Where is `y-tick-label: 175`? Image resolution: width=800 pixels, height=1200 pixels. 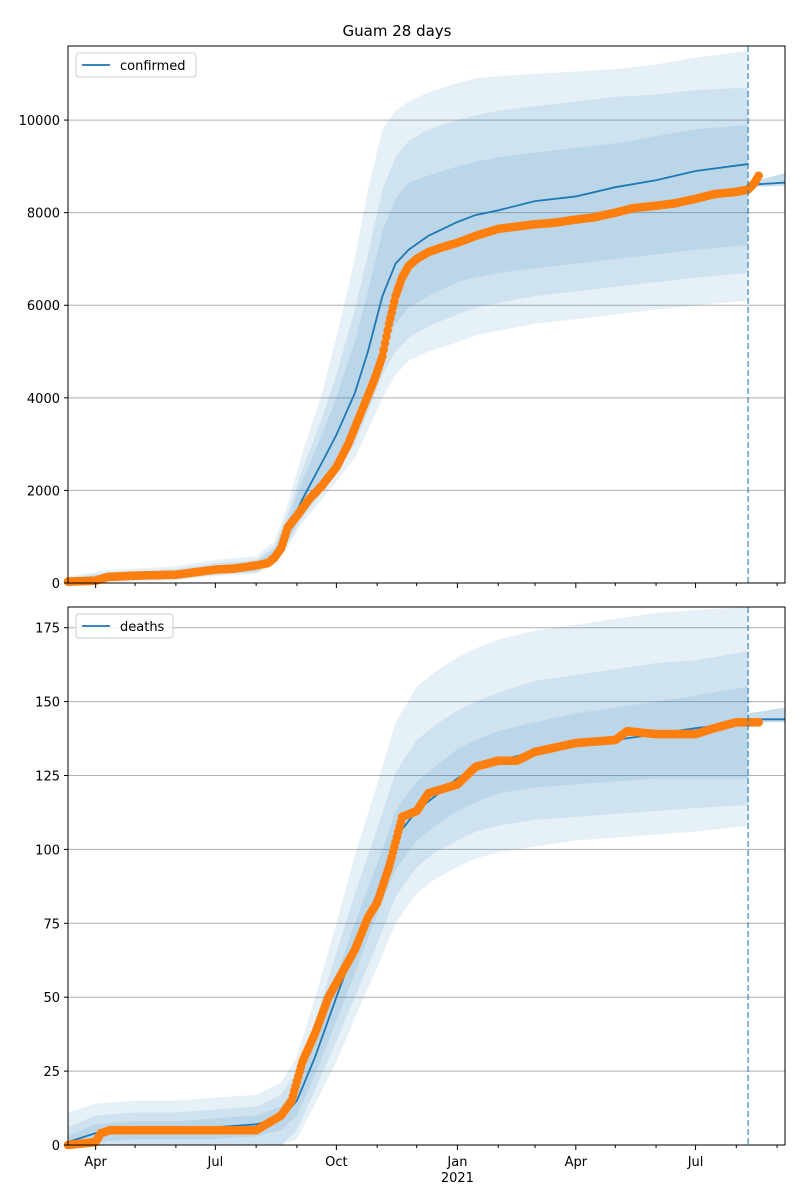
y-tick-label: 175 is located at coordinates (47, 629).